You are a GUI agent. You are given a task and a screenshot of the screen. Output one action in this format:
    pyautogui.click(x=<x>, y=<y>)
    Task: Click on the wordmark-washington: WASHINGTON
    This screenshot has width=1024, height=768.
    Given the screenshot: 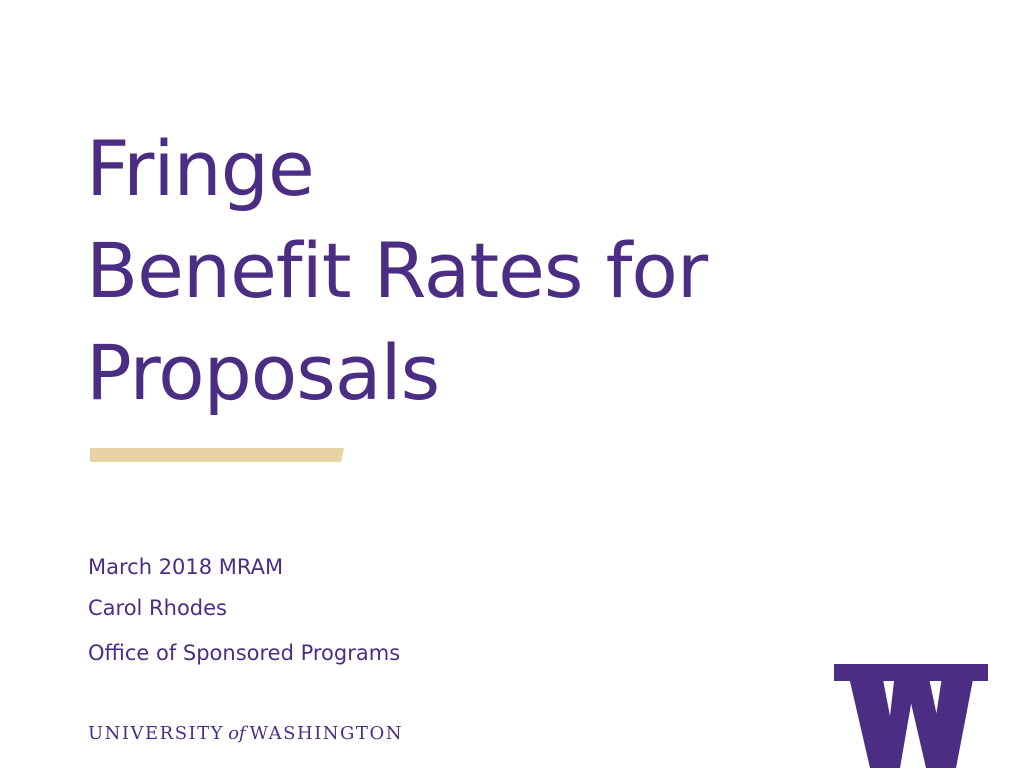 What is the action you would take?
    pyautogui.click(x=326, y=733)
    